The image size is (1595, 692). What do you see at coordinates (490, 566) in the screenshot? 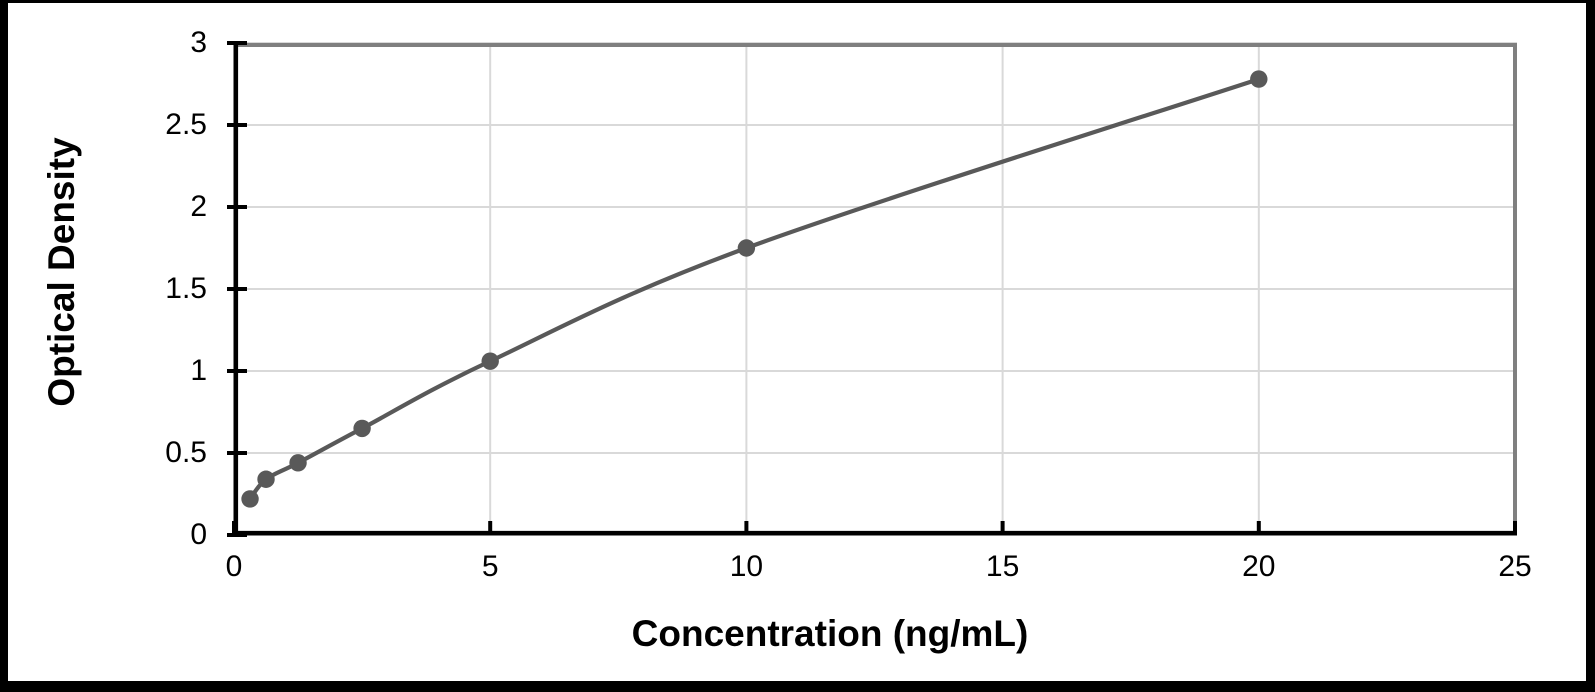
I see `x-axis-tick-label: 5` at bounding box center [490, 566].